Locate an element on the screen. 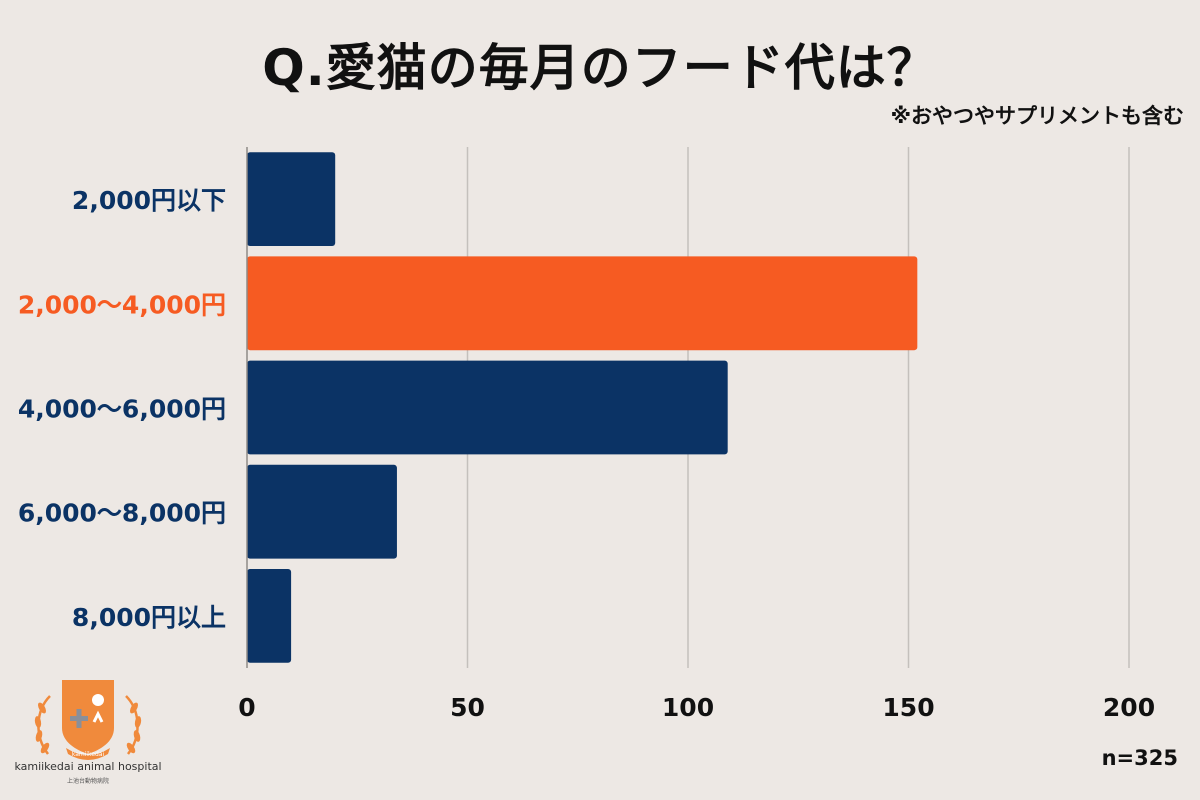 The image size is (1200, 800). hospital-logo: kamiikedai is located at coordinates (88, 720).